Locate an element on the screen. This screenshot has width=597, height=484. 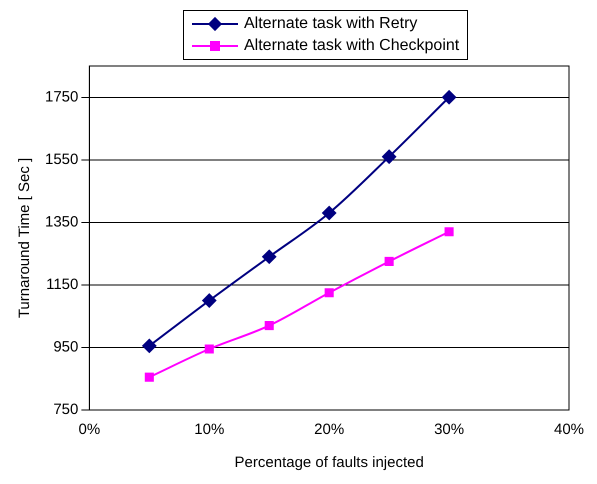
y-tick-label: 1150 is located at coordinates (62, 285).